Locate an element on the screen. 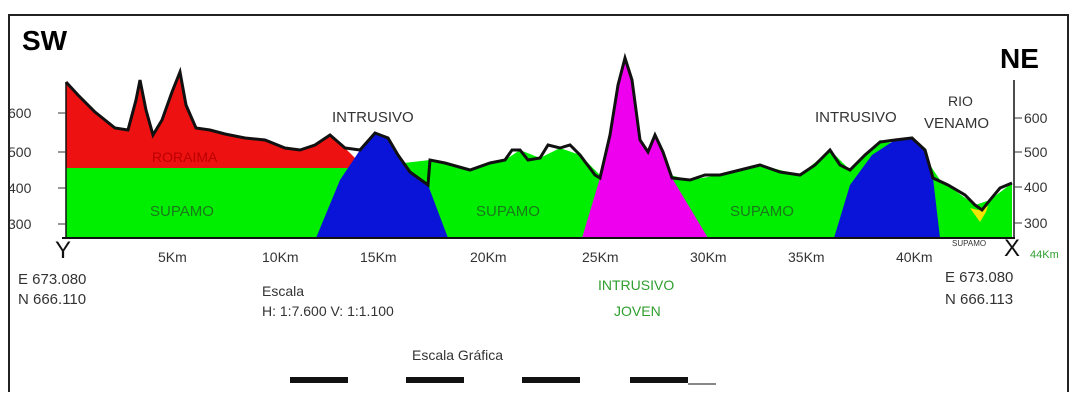 Image resolution: width=1078 pixels, height=397 pixels. distance-tick: 25Km is located at coordinates (600, 257).